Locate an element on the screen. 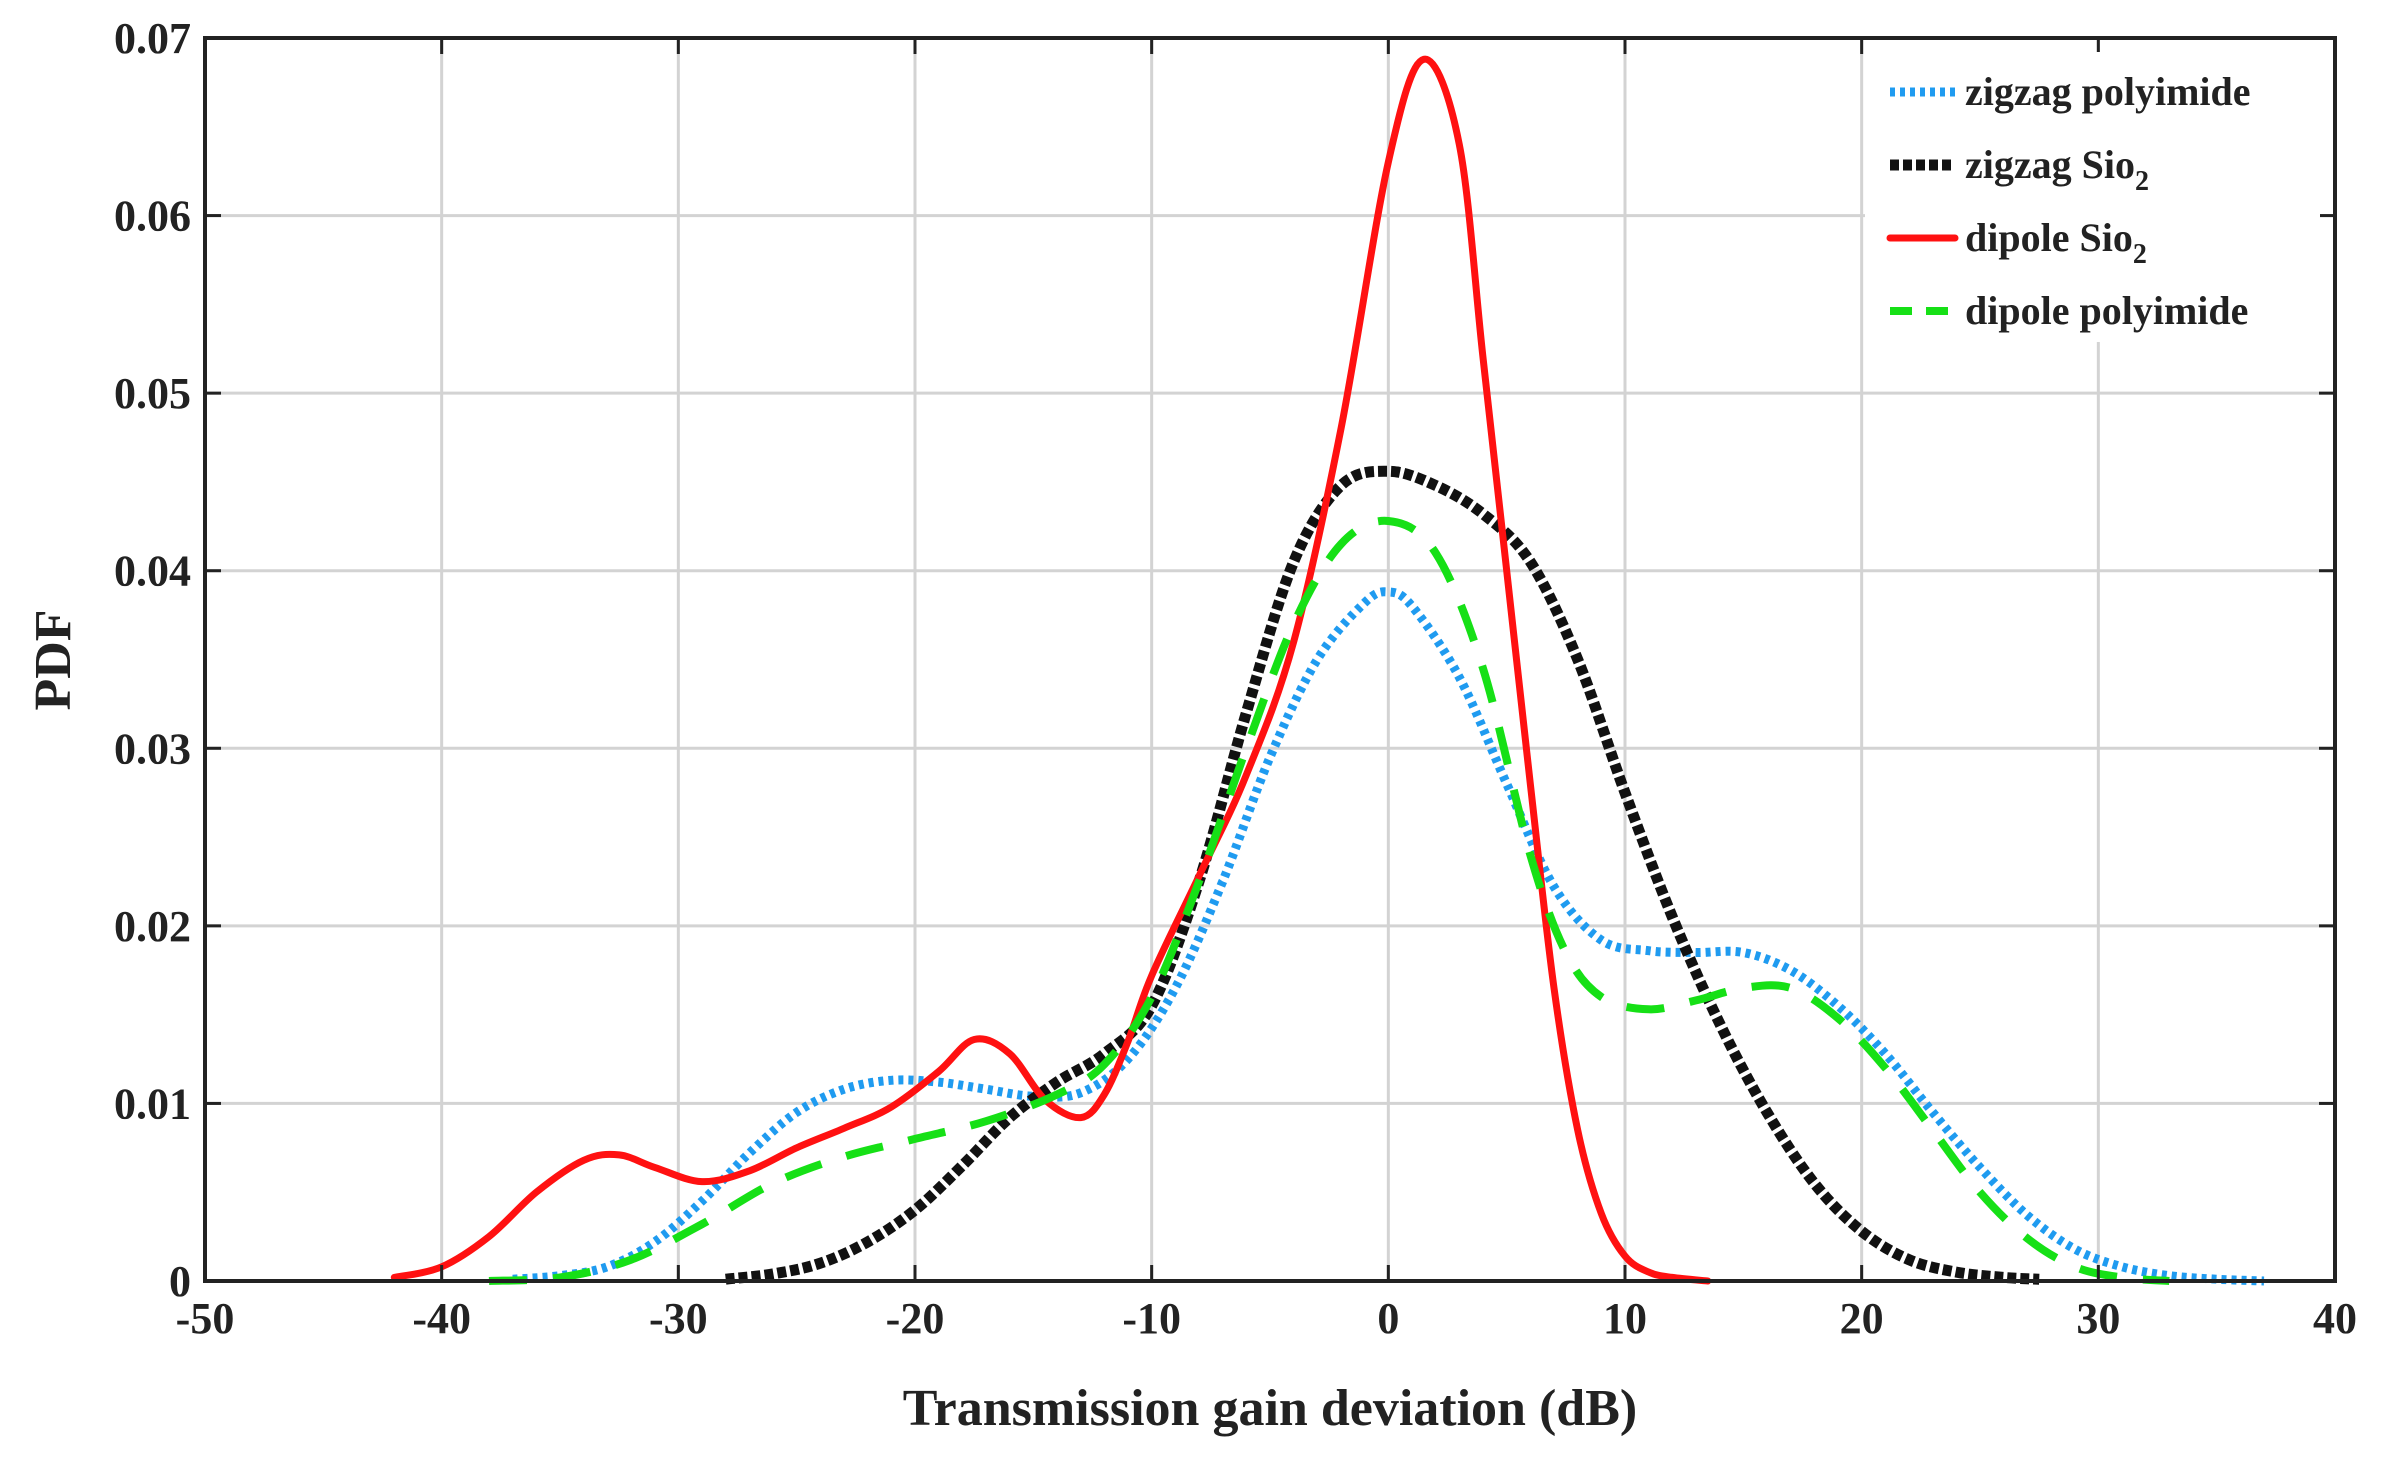 This screenshot has width=2383, height=1458. y-axis-title: PDF is located at coordinates (53, 659).